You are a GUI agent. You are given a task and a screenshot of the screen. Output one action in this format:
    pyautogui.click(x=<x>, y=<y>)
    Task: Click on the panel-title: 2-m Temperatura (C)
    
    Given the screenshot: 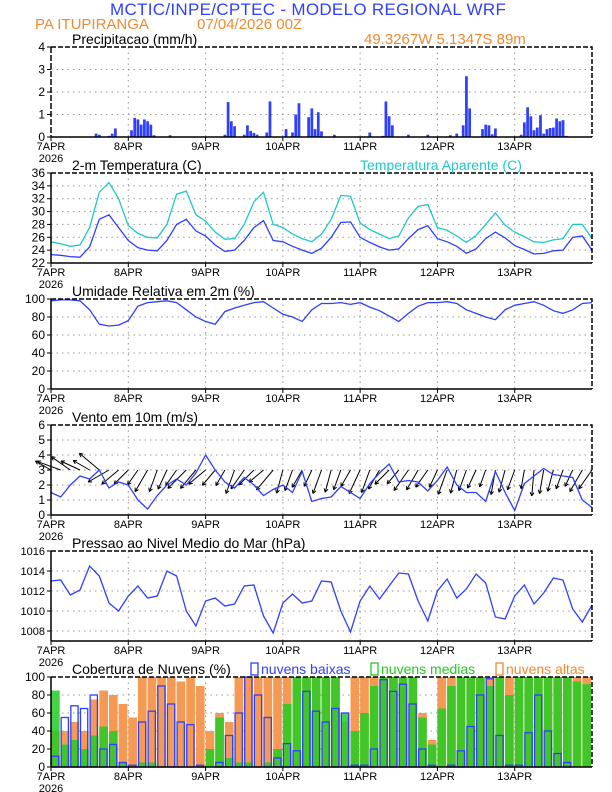 What is the action you would take?
    pyautogui.click(x=137, y=165)
    